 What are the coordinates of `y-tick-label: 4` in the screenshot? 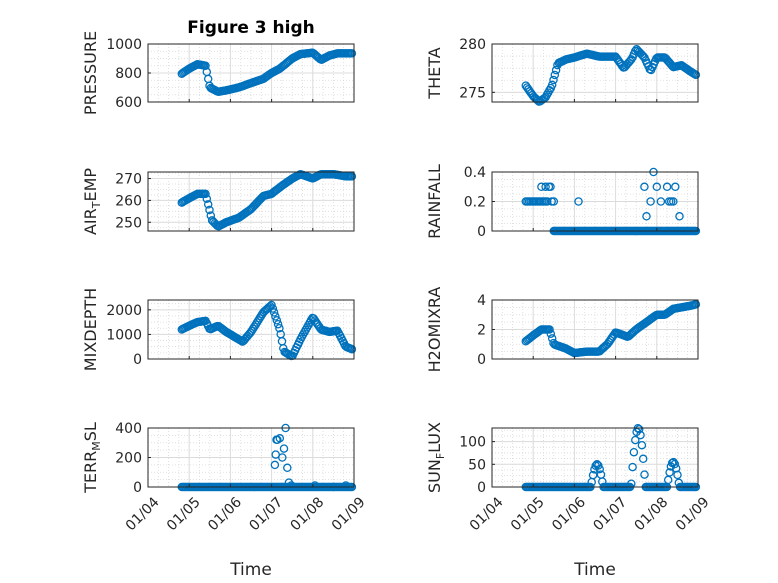 It's located at (481, 301).